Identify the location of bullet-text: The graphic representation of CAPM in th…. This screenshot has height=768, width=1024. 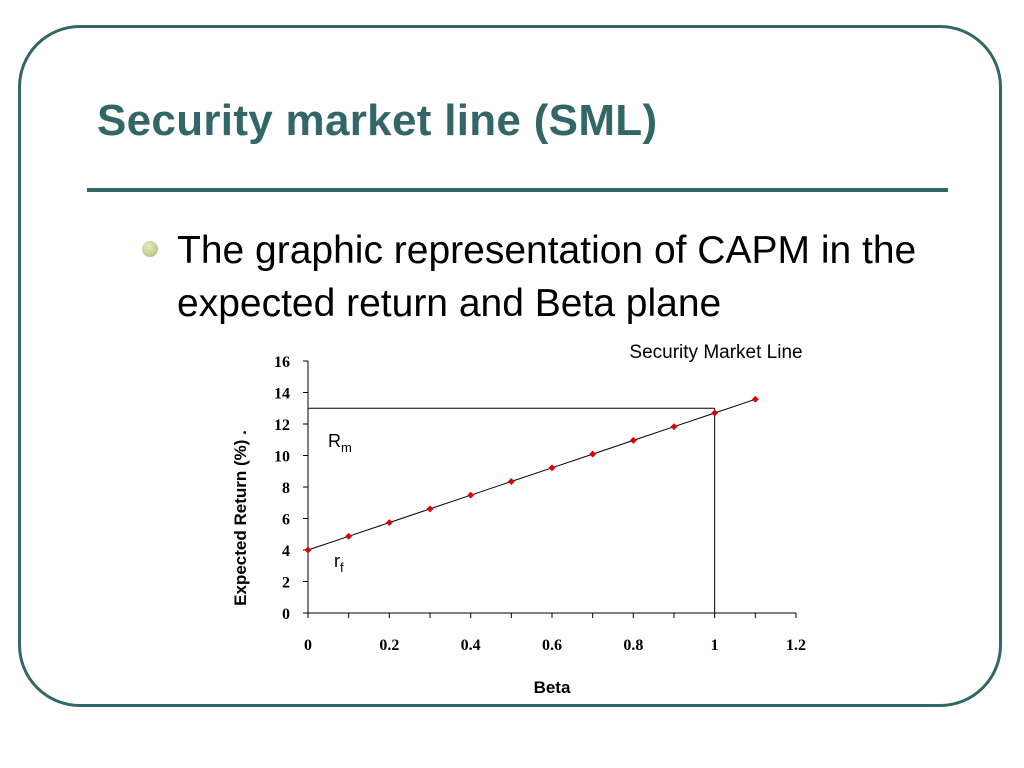
(547, 277).